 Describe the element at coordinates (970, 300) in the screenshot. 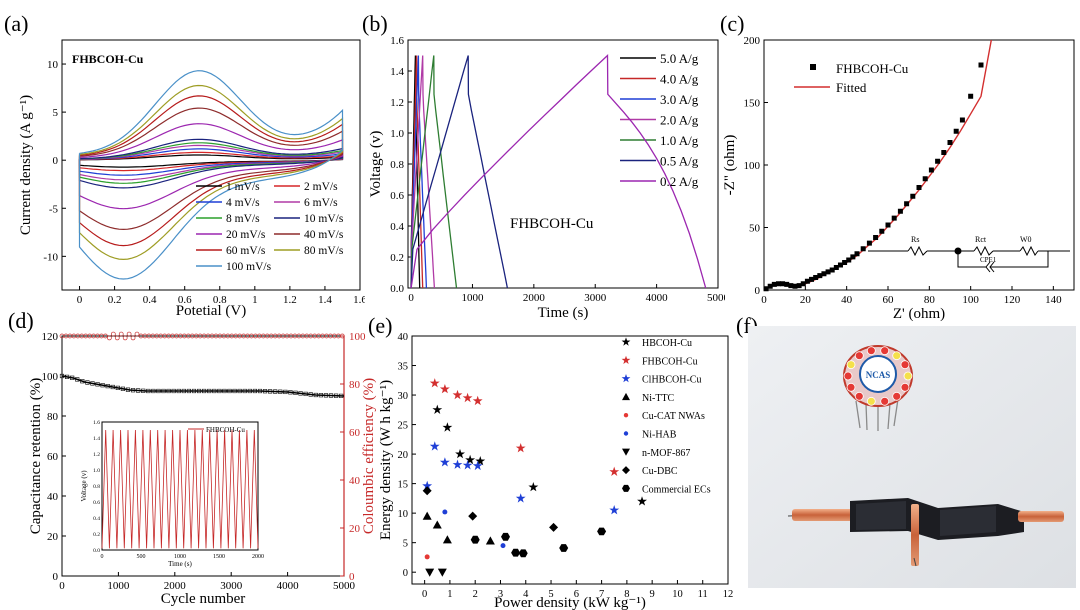

I see `x-tick-label: 100` at that location.